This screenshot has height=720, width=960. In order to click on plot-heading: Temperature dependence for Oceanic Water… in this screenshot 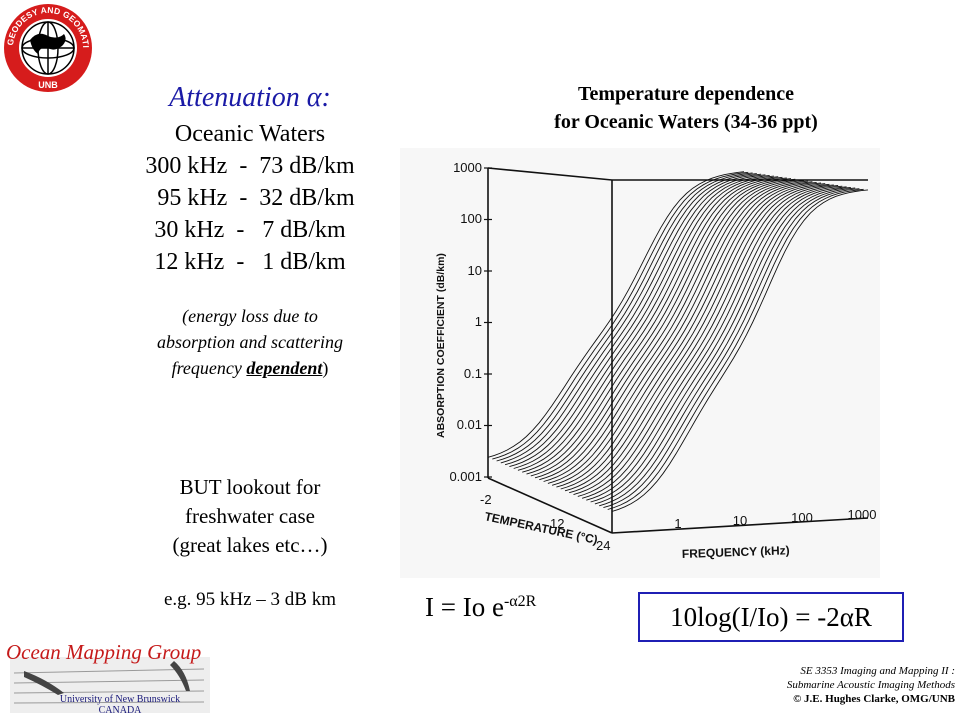, I will do `click(686, 108)`.